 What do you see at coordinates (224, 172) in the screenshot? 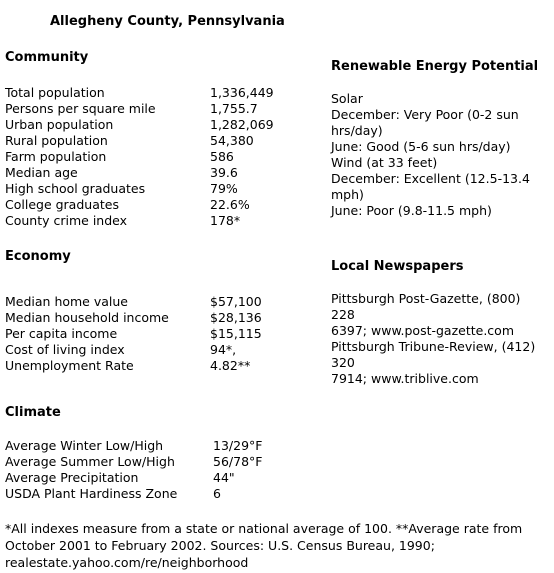
I see `row-value: 39.6` at bounding box center [224, 172].